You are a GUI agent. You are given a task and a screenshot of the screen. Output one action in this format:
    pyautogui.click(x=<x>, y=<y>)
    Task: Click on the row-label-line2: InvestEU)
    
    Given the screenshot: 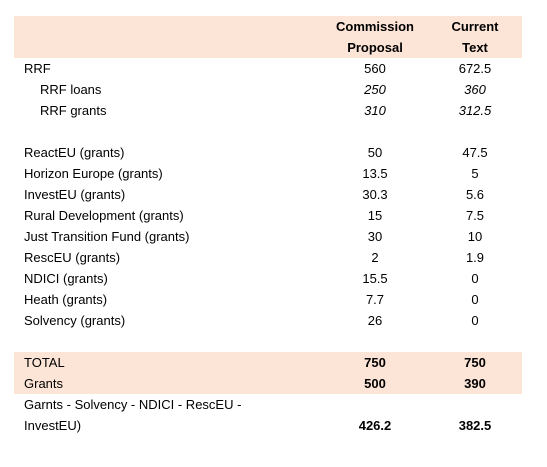 What is the action you would take?
    pyautogui.click(x=53, y=425)
    